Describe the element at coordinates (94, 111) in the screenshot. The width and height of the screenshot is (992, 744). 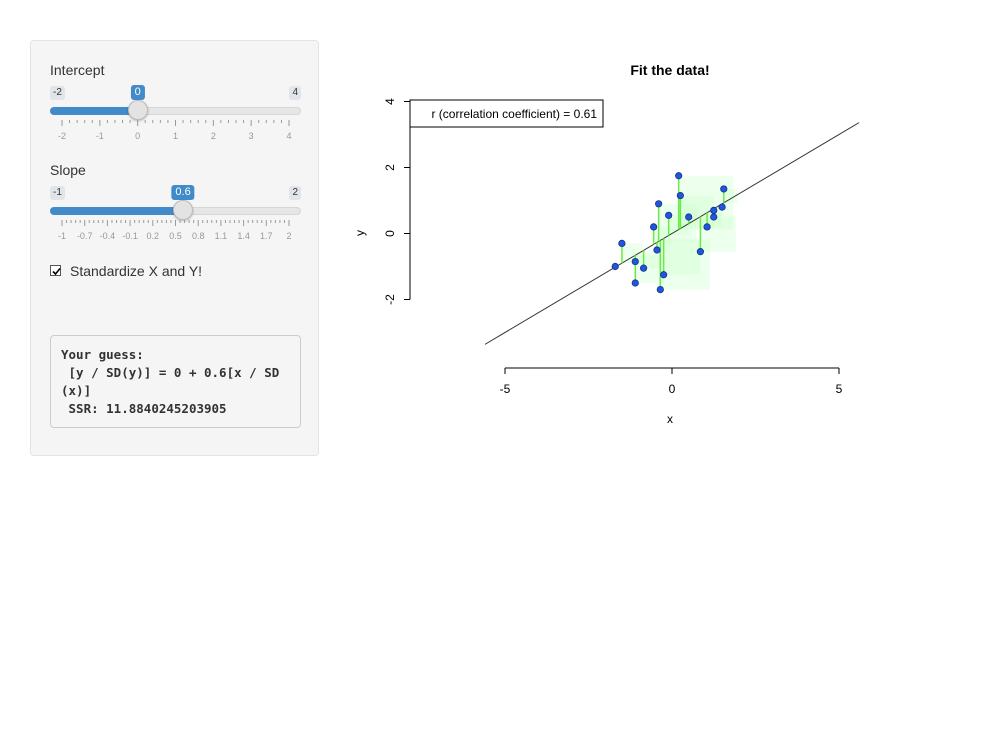
I see `intercept-slider-bar` at that location.